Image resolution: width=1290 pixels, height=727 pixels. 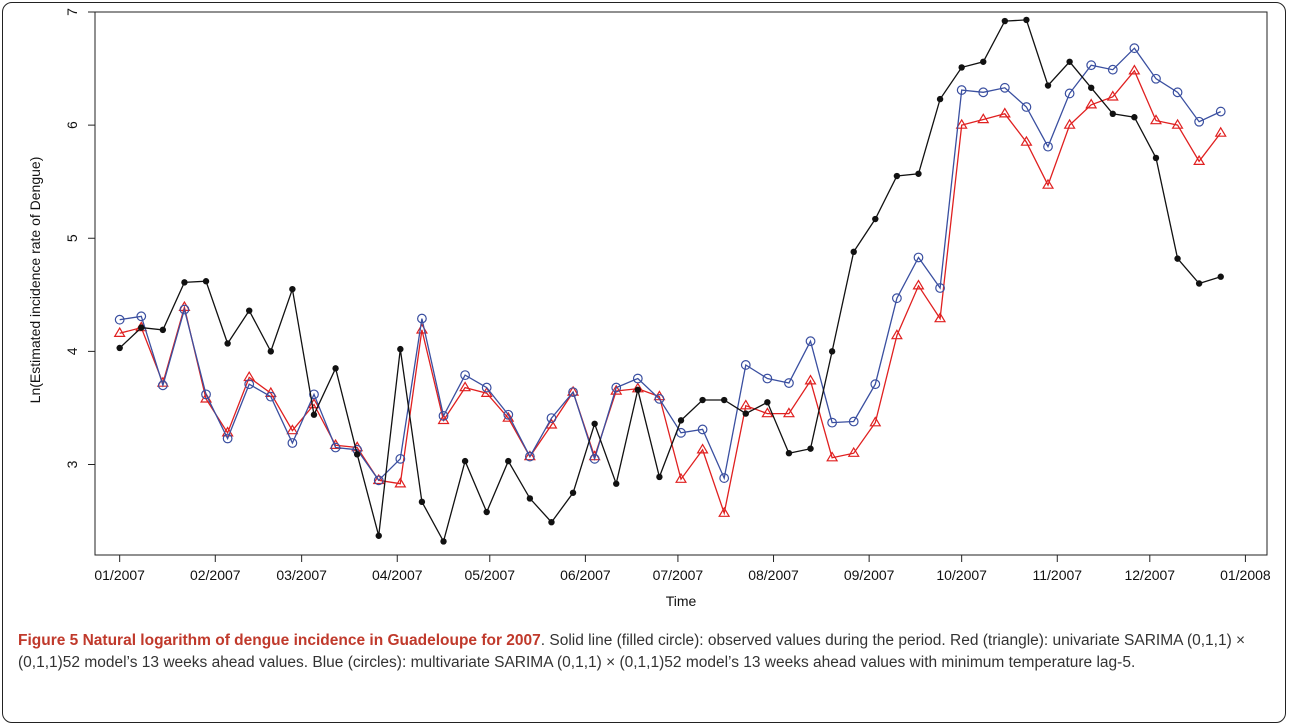 I want to click on y-tick-label: 3, so click(x=72, y=464).